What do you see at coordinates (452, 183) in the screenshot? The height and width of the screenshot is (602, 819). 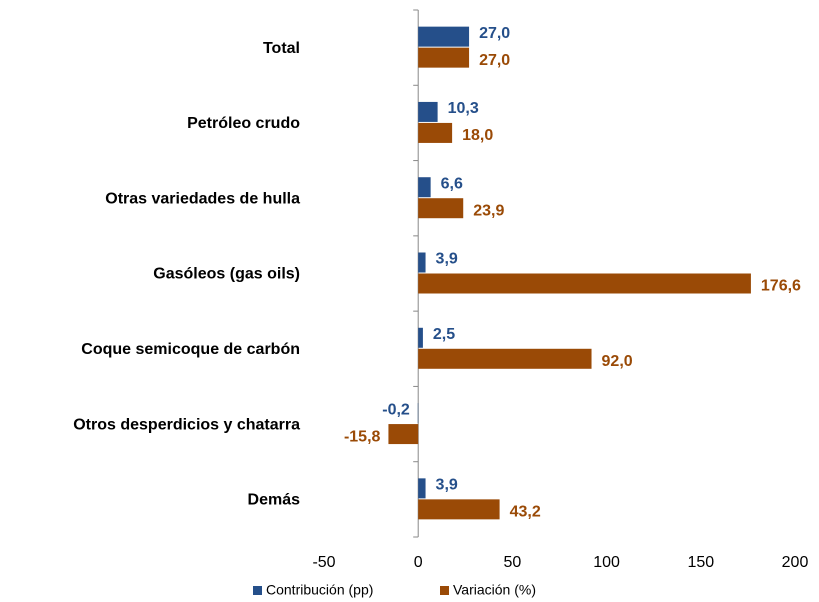 I see `value-label: 6,6` at bounding box center [452, 183].